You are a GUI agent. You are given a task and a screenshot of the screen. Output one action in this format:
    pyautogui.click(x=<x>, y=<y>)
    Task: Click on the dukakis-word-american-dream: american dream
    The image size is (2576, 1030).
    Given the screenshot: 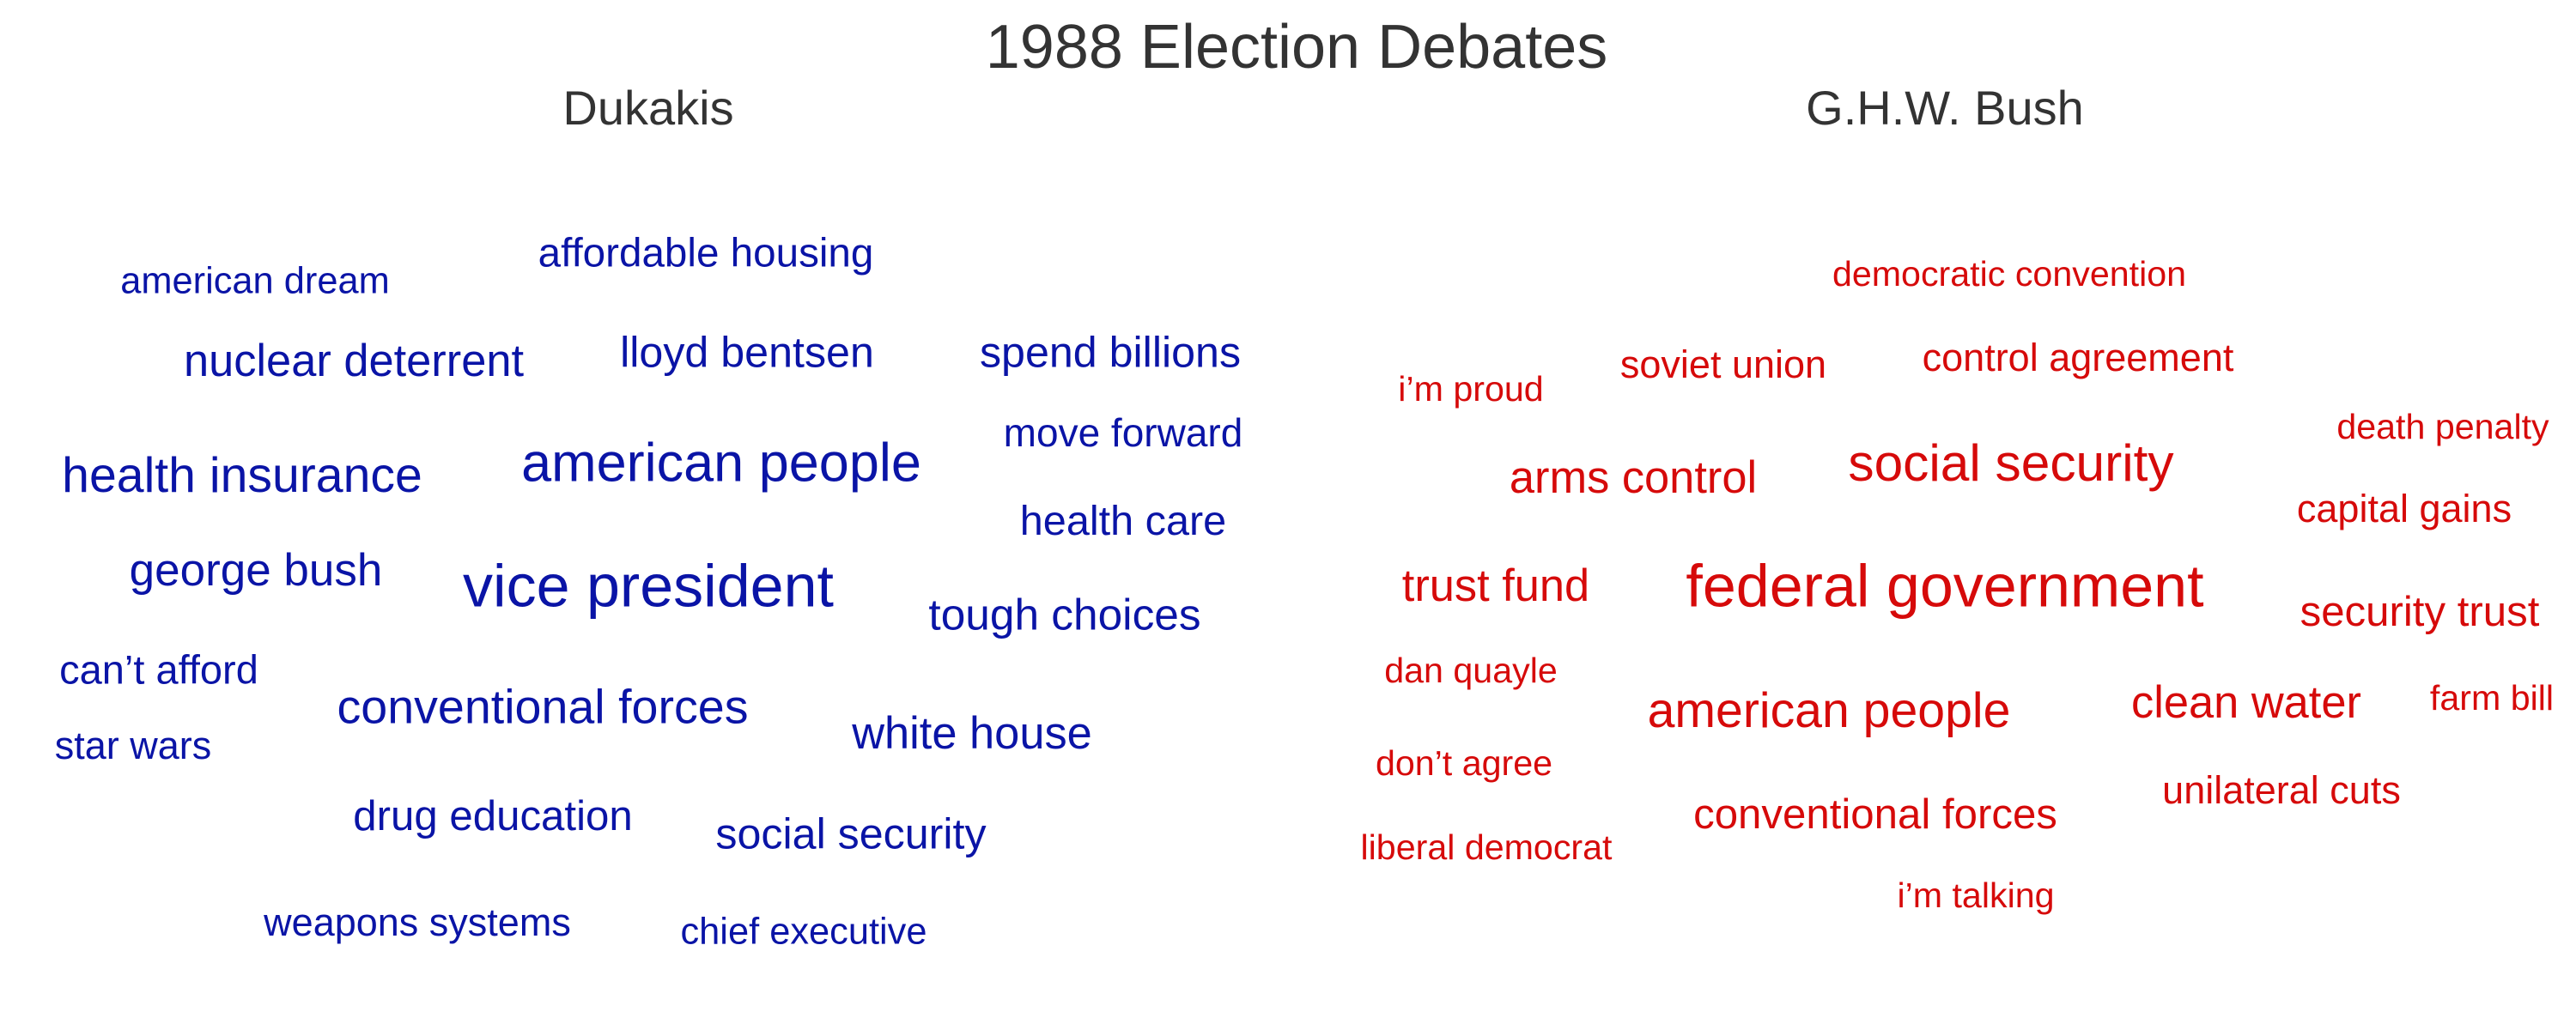 What is the action you would take?
    pyautogui.click(x=255, y=280)
    